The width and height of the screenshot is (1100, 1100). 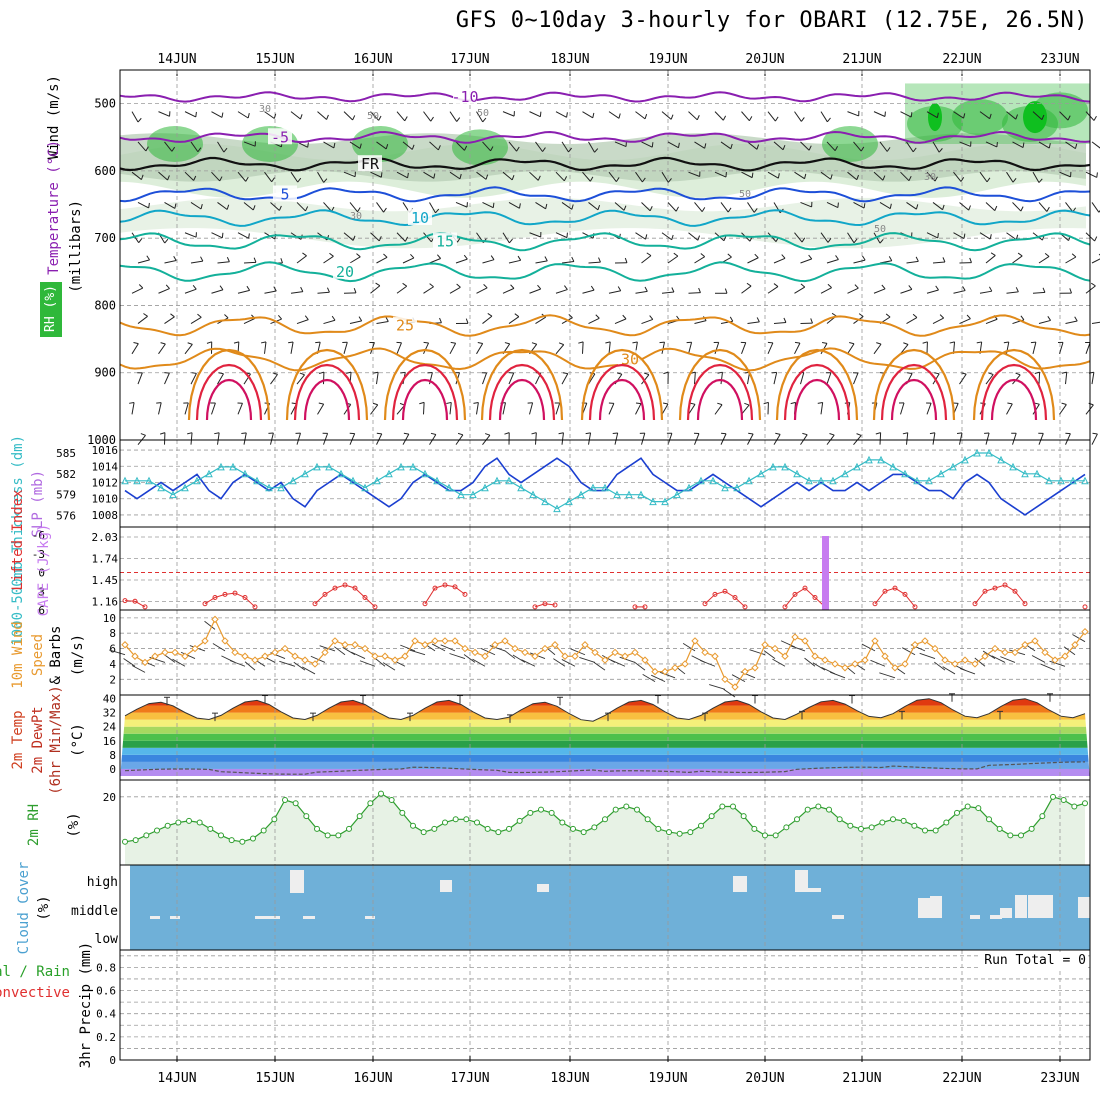 I want to click on temp-contour-label: -5, so click(x=280, y=137).